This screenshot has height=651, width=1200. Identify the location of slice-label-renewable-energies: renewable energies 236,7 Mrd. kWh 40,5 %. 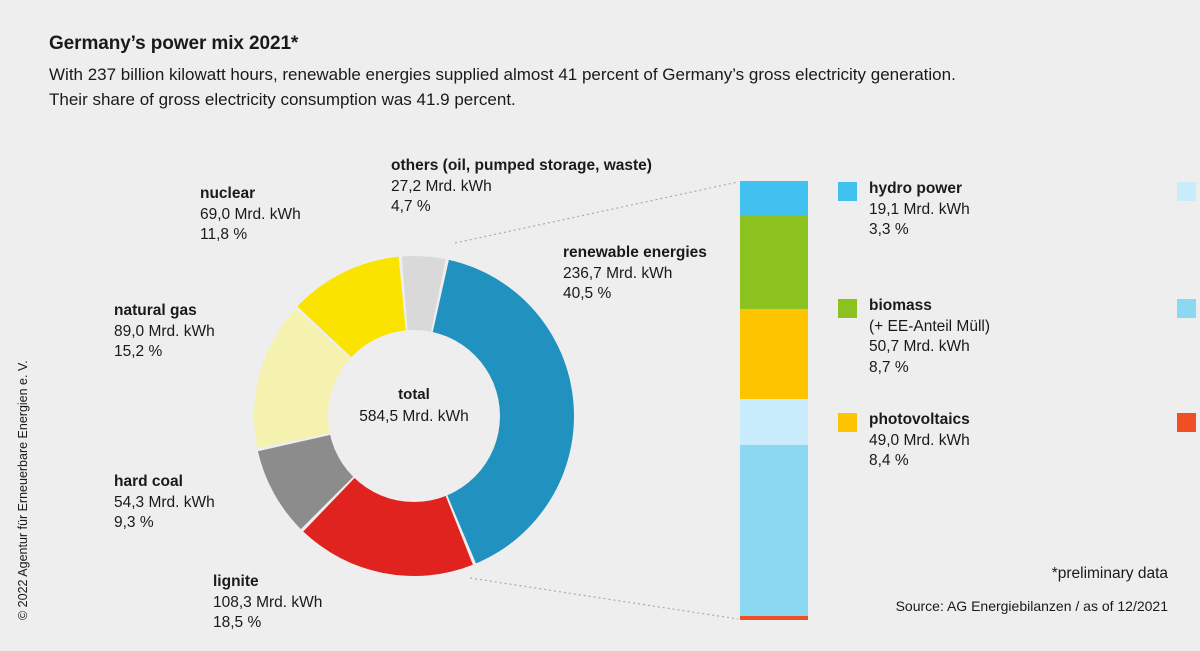
(635, 274).